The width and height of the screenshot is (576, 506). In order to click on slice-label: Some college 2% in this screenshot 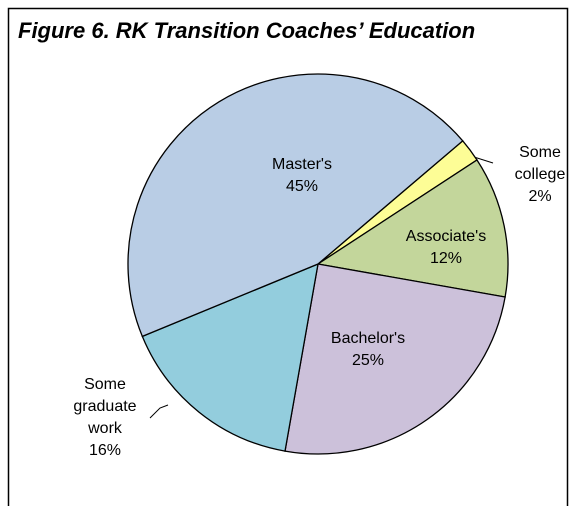, I will do `click(540, 175)`.